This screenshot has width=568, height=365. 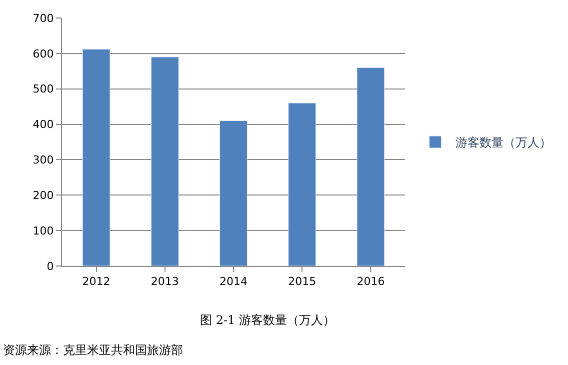 I want to click on x-tick-label: 2013, so click(x=164, y=281).